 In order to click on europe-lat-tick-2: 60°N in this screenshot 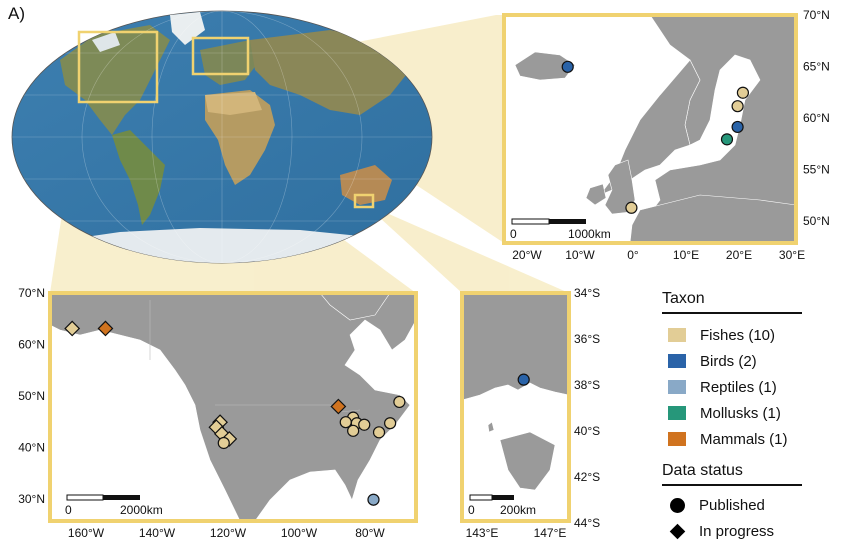, I will do `click(816, 118)`.